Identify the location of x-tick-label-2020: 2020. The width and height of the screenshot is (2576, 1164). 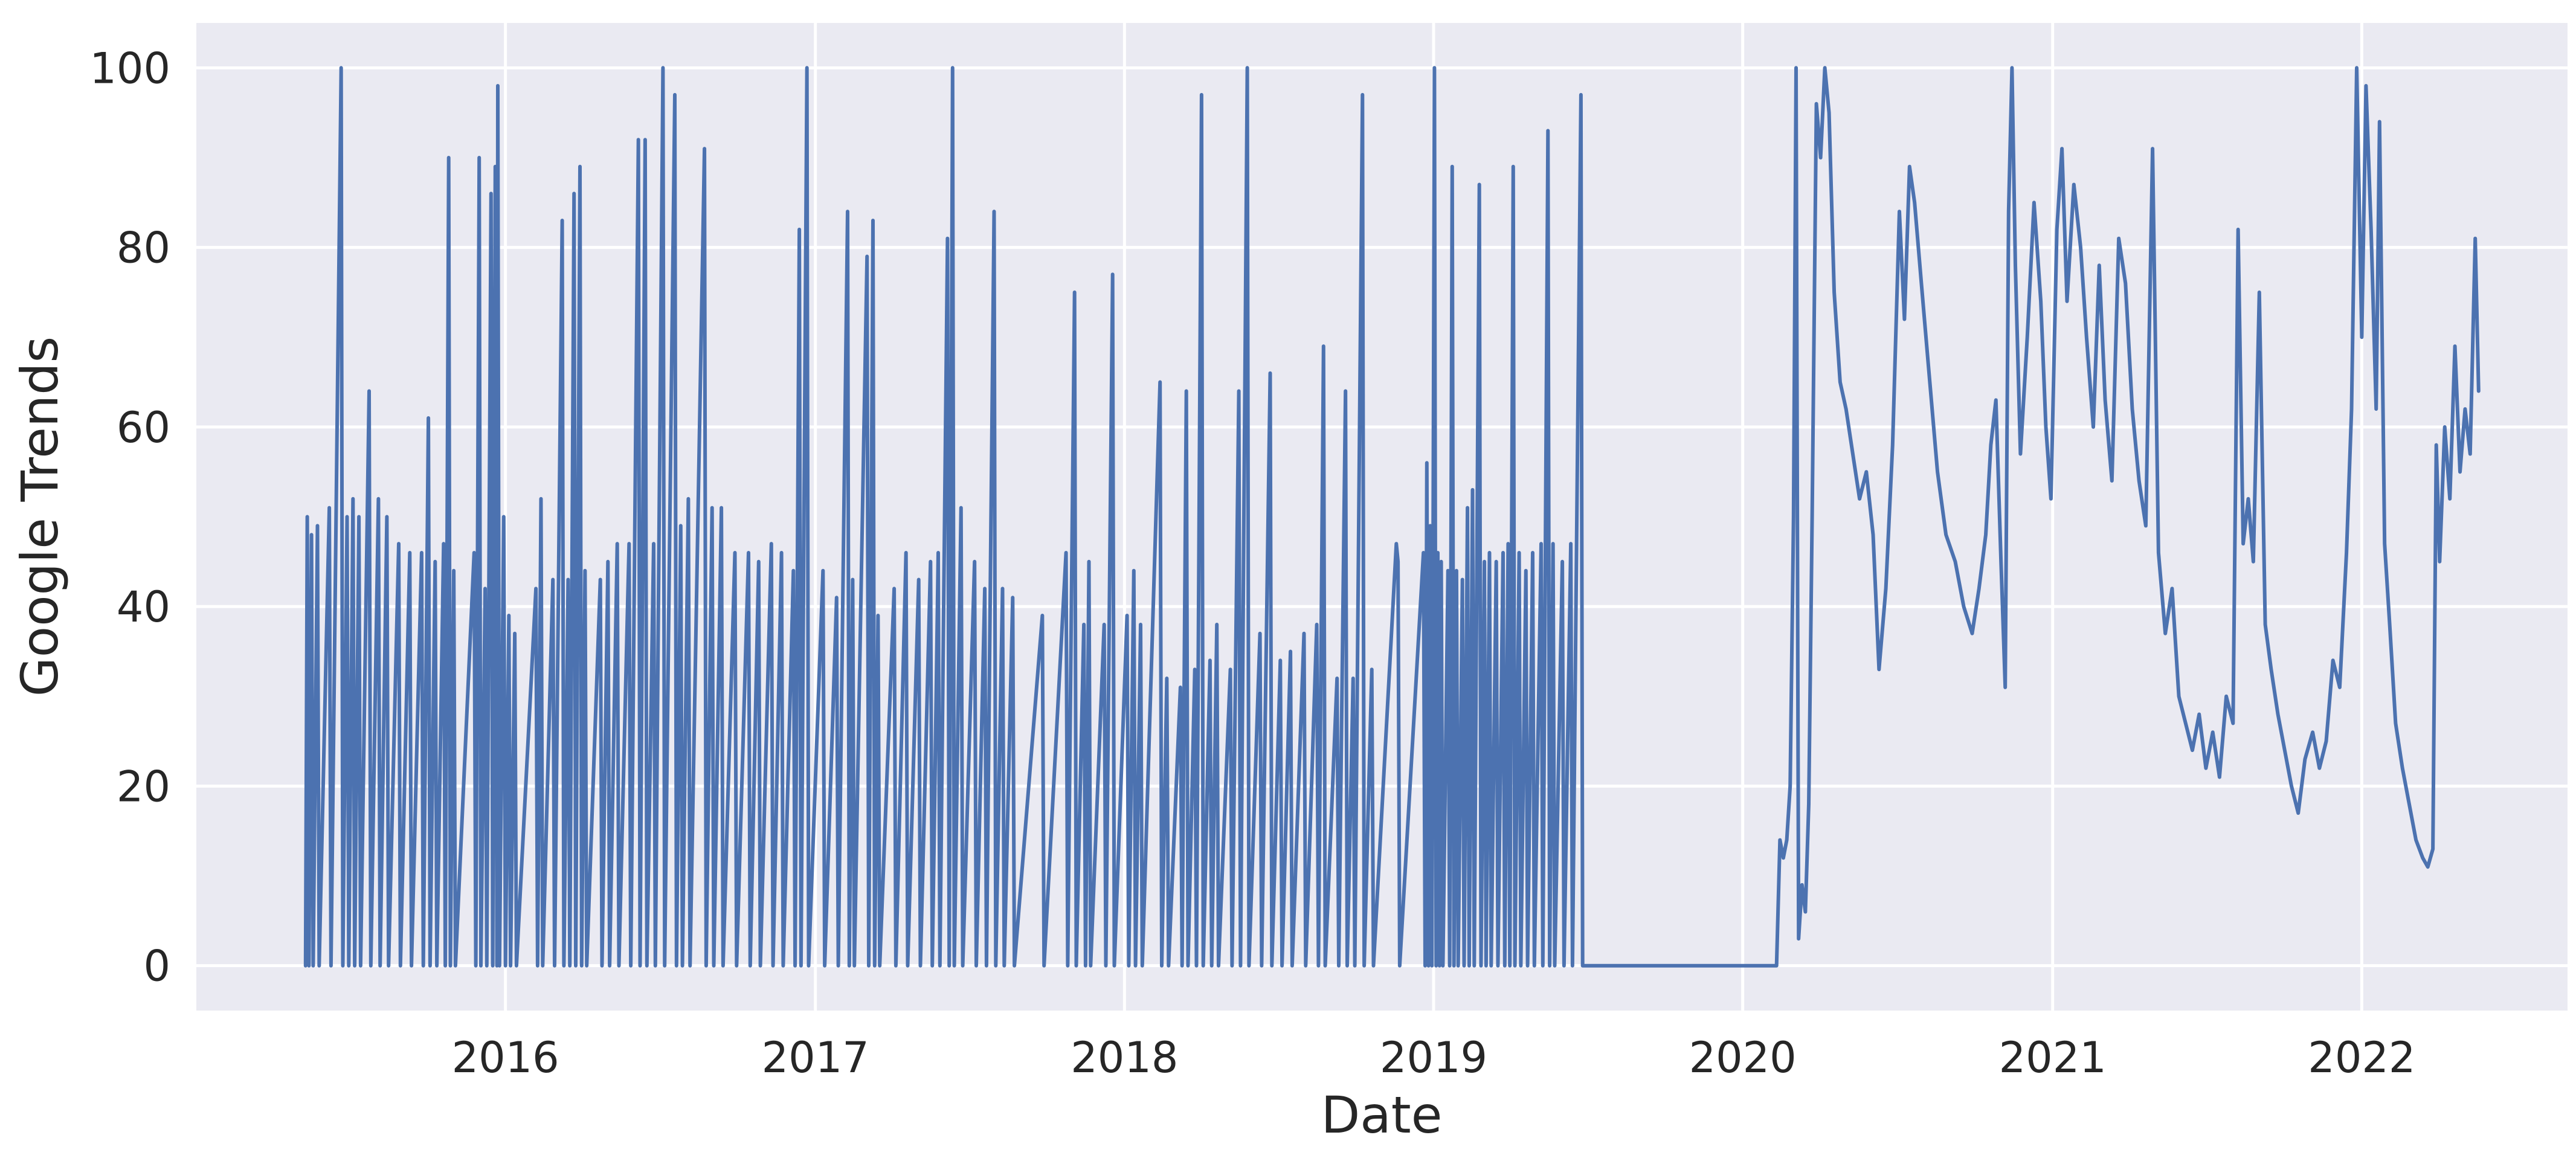
(1743, 1057).